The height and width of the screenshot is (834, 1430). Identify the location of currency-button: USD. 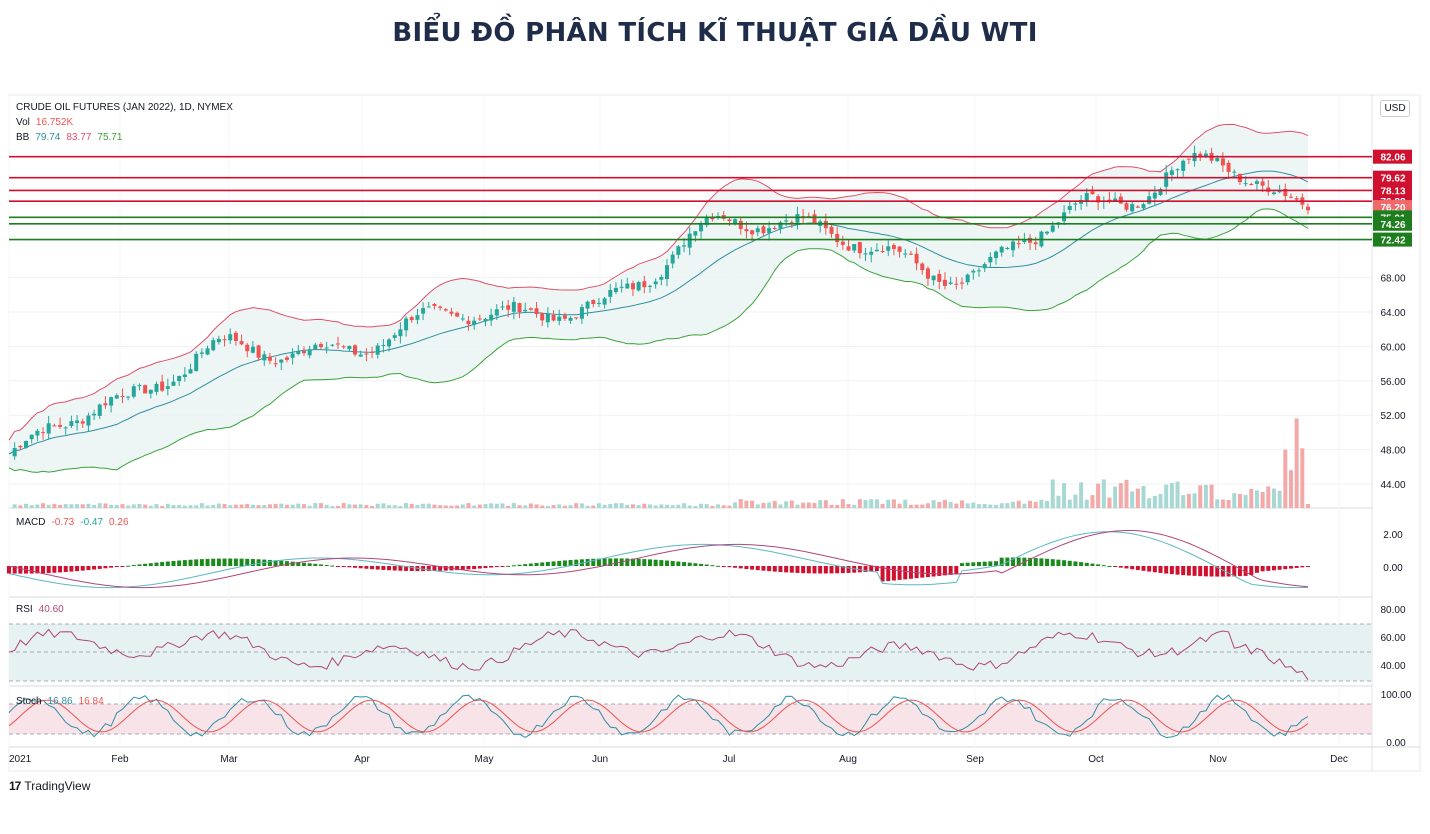
(1395, 108).